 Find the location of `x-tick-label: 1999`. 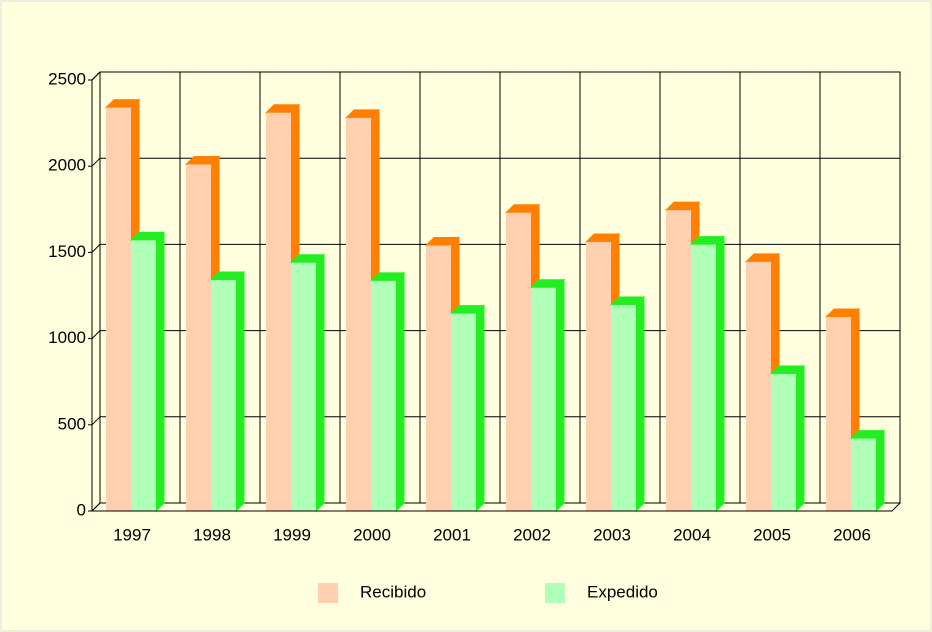

x-tick-label: 1999 is located at coordinates (292, 534).